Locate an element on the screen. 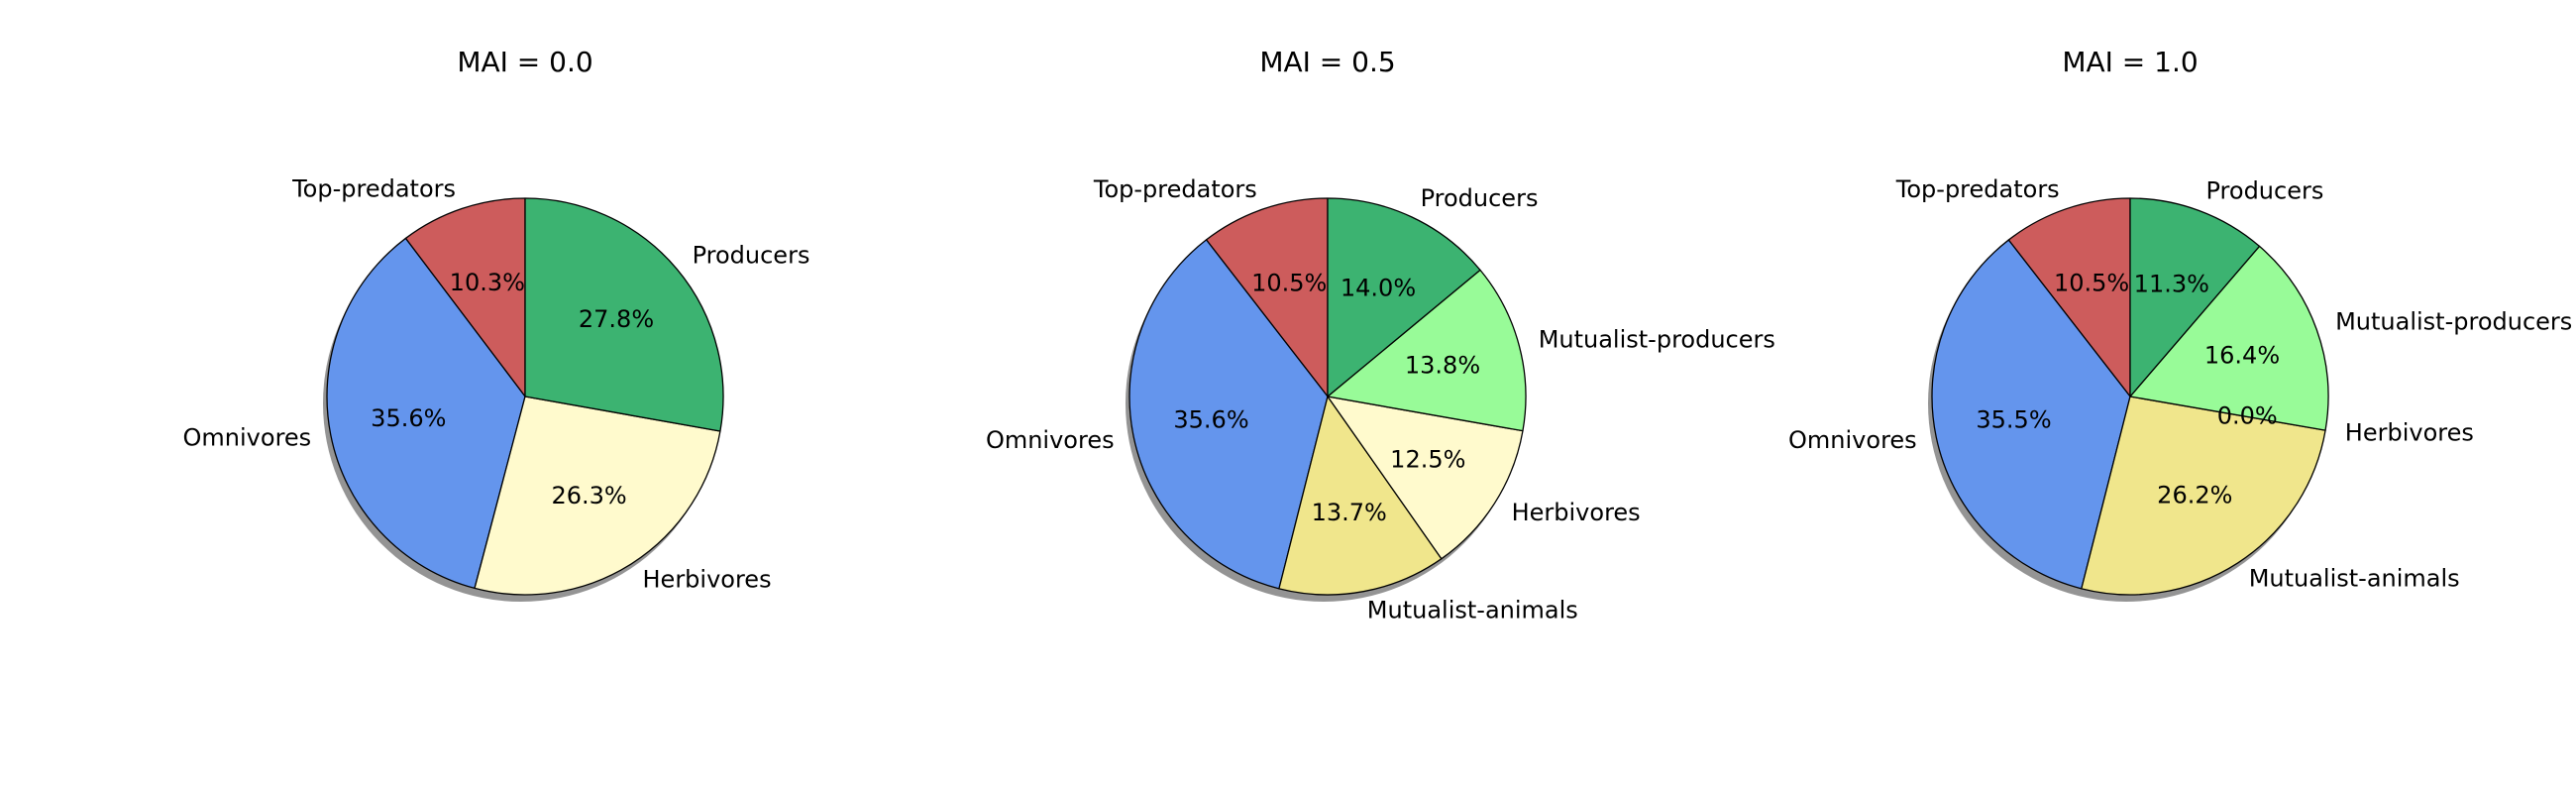  slice-percent-omnivores: 35.5% is located at coordinates (2013, 420).